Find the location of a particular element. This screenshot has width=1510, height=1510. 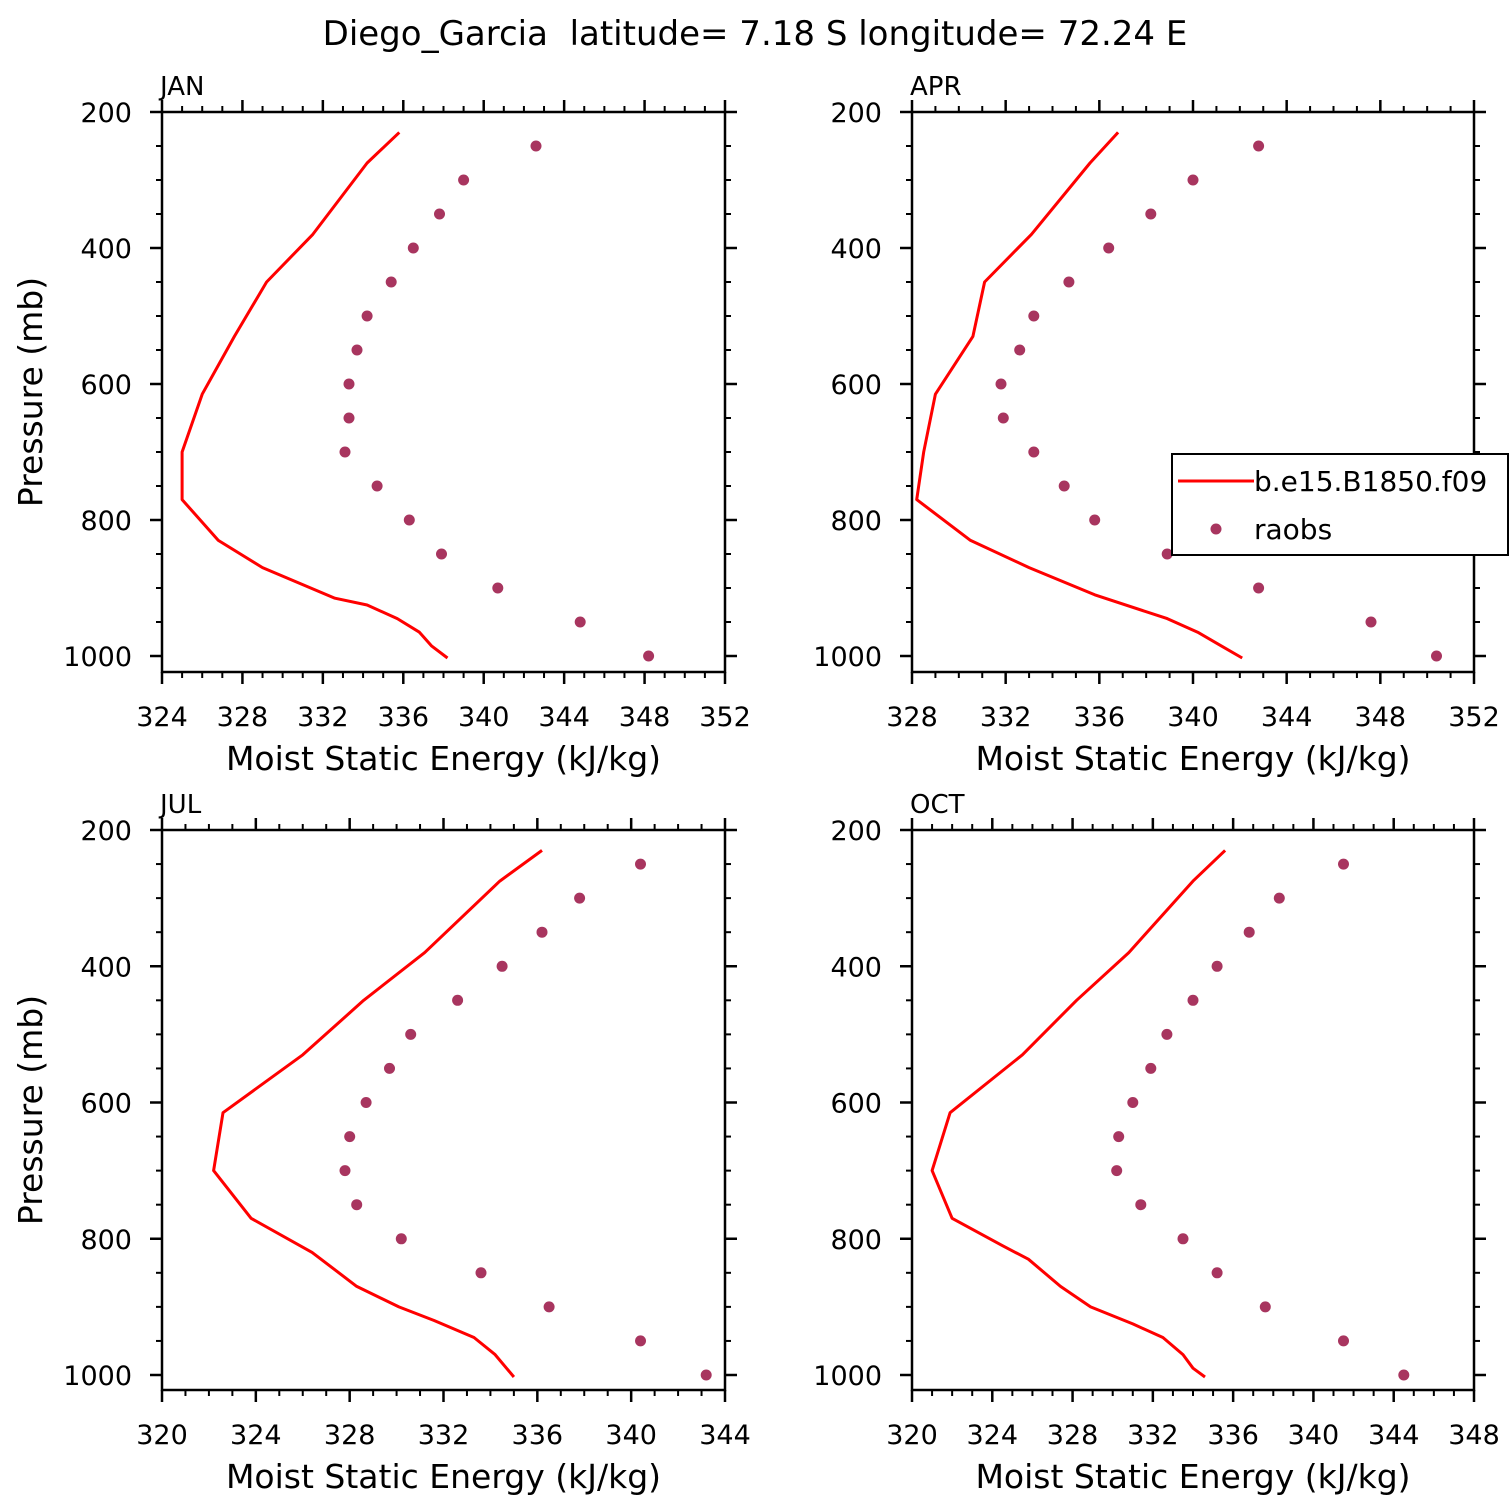

panel-label: JAN is located at coordinates (181, 87).